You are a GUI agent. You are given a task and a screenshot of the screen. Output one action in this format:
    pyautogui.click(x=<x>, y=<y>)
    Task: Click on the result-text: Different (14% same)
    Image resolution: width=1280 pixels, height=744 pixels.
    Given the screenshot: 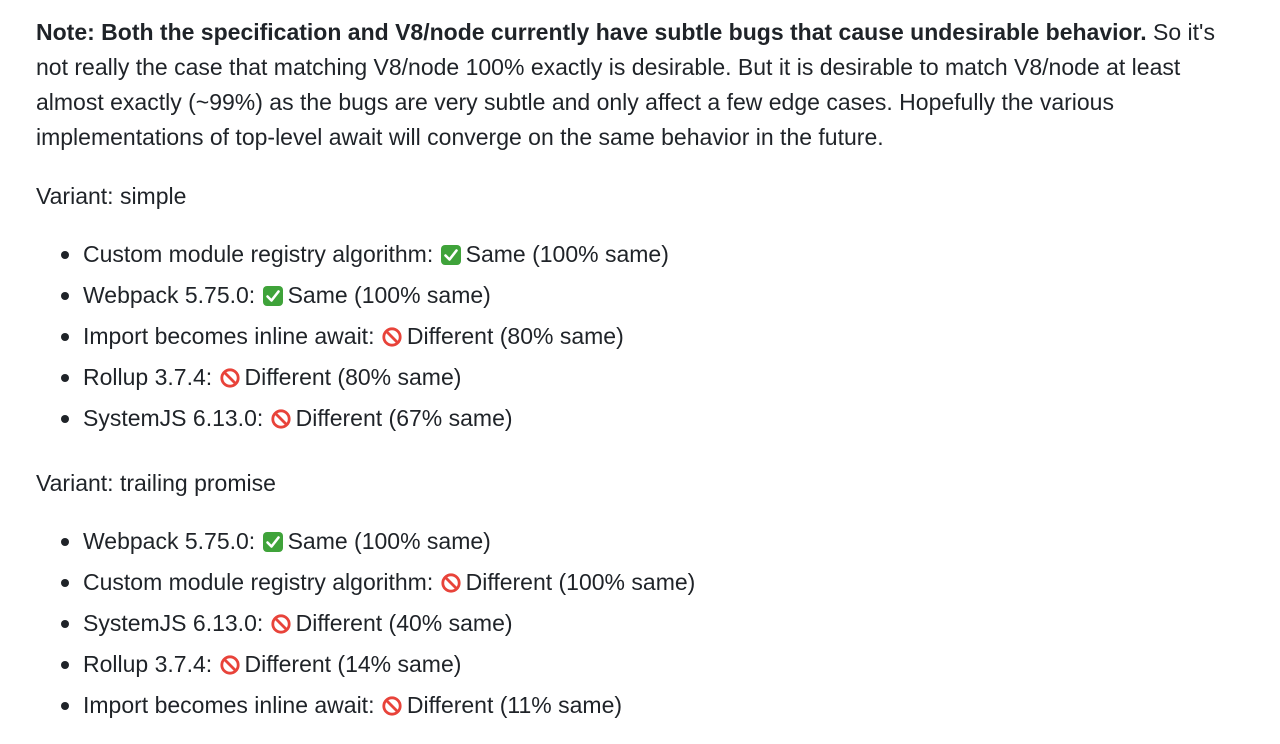 What is the action you would take?
    pyautogui.click(x=353, y=664)
    